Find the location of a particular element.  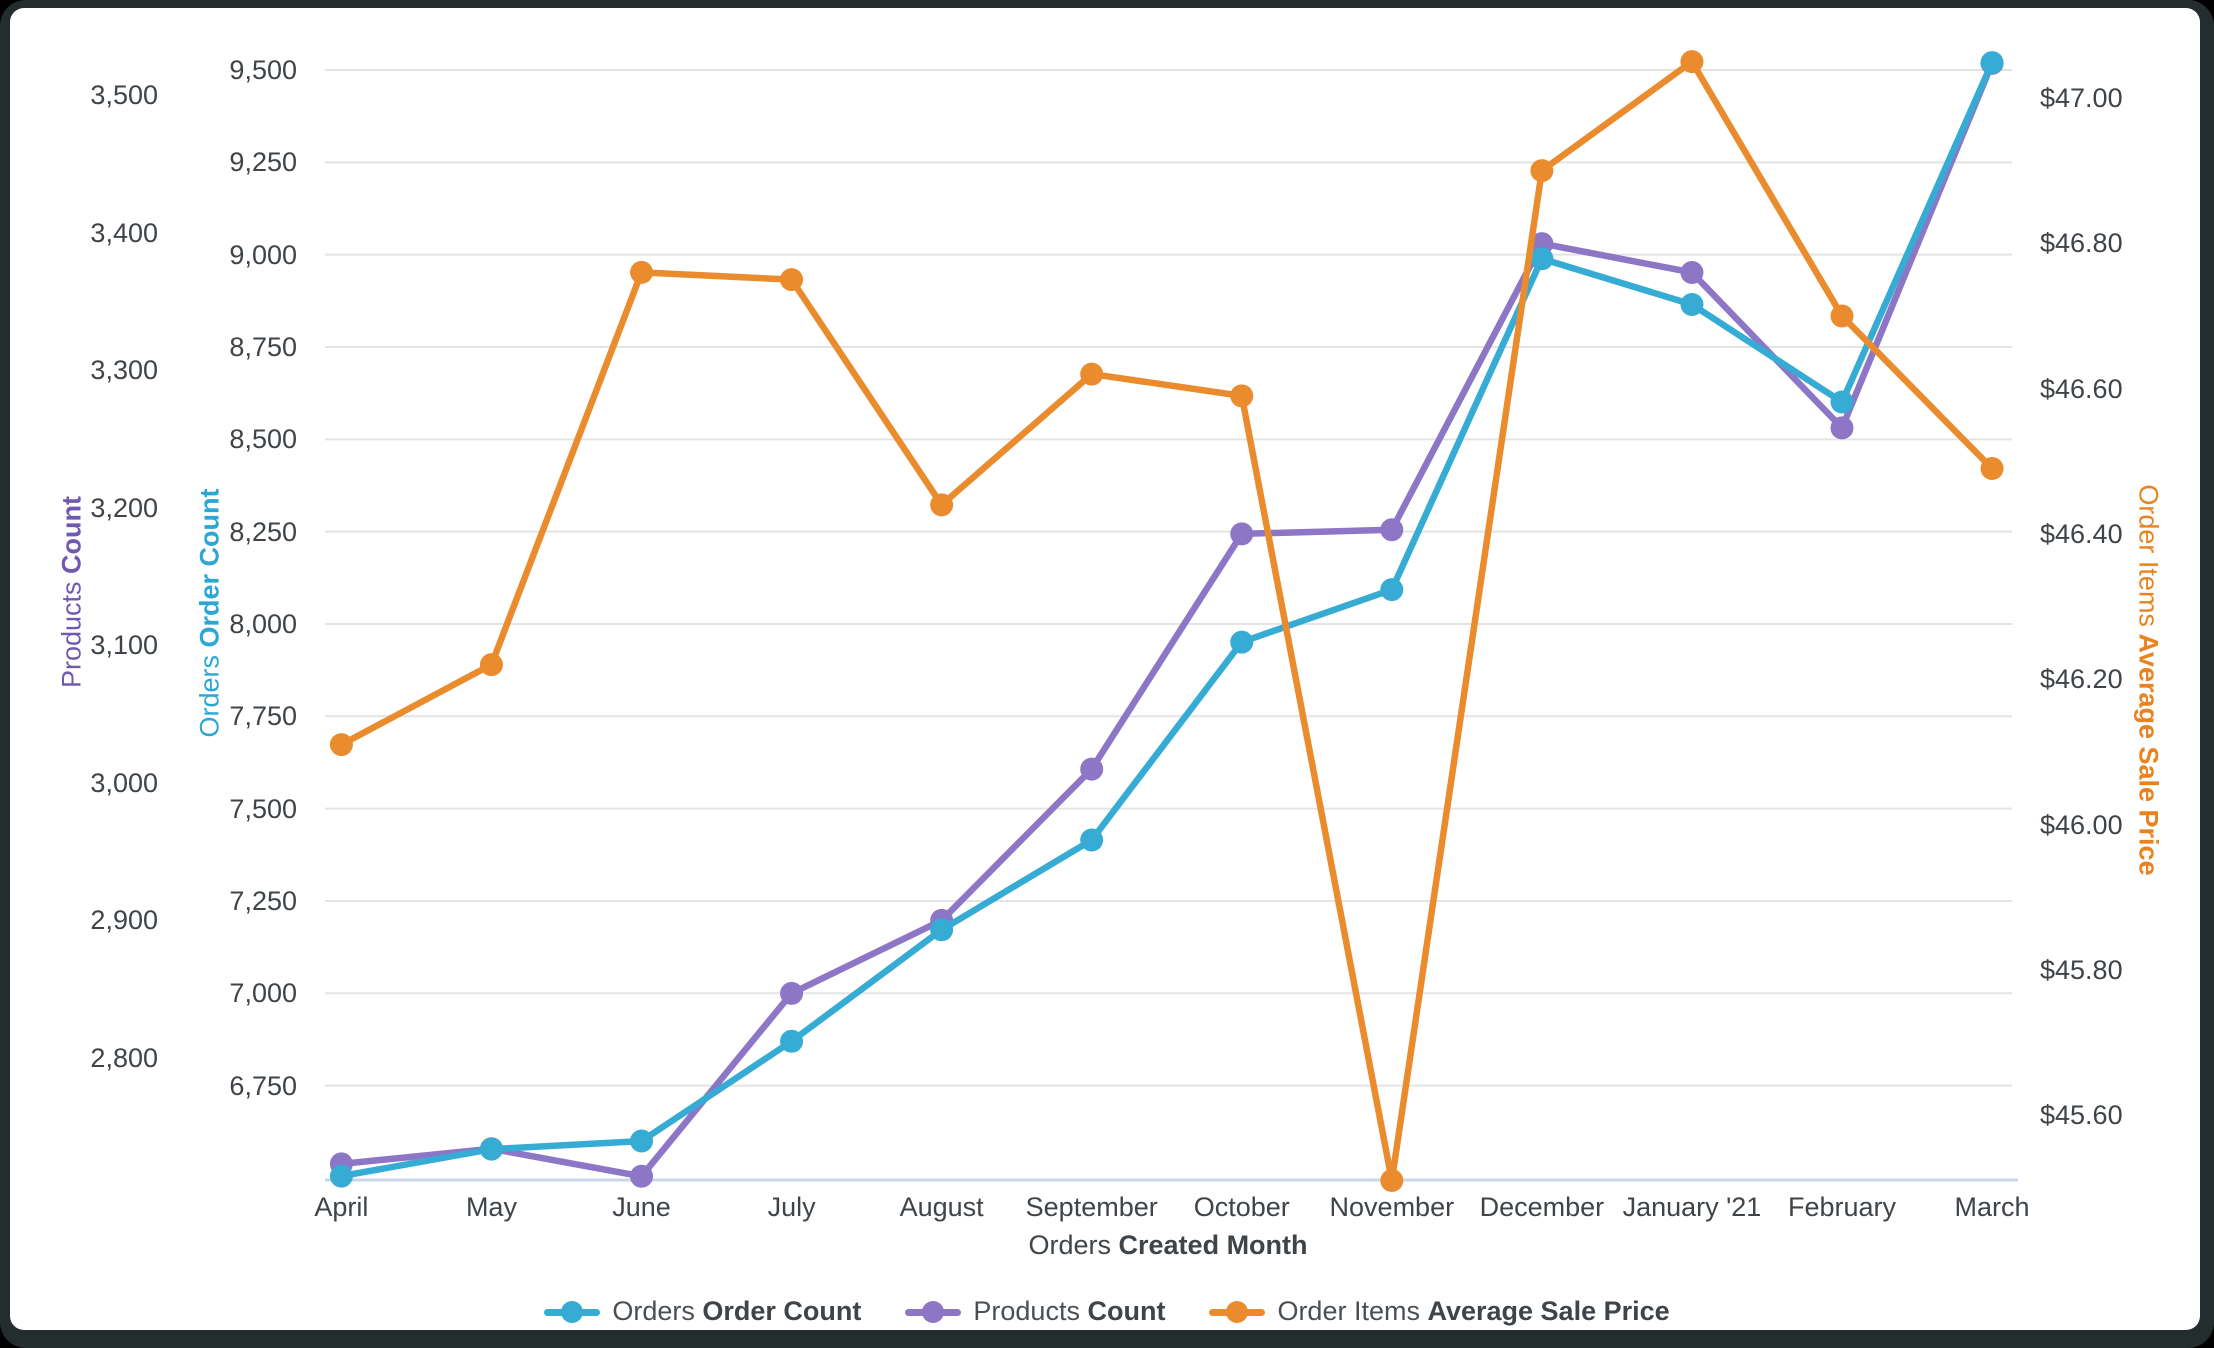

axis-title-field-name: Average Sale Price is located at coordinates (2148, 754).